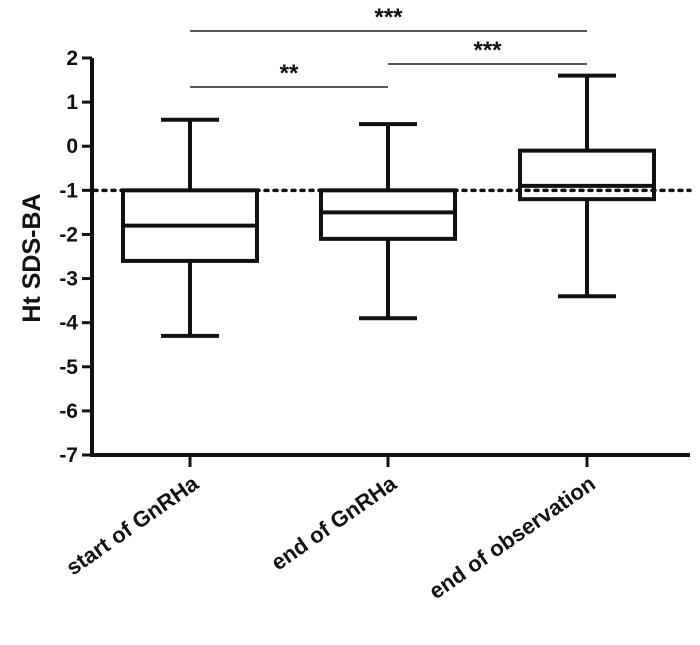  What do you see at coordinates (72, 102) in the screenshot?
I see `y-tick-label: 1` at bounding box center [72, 102].